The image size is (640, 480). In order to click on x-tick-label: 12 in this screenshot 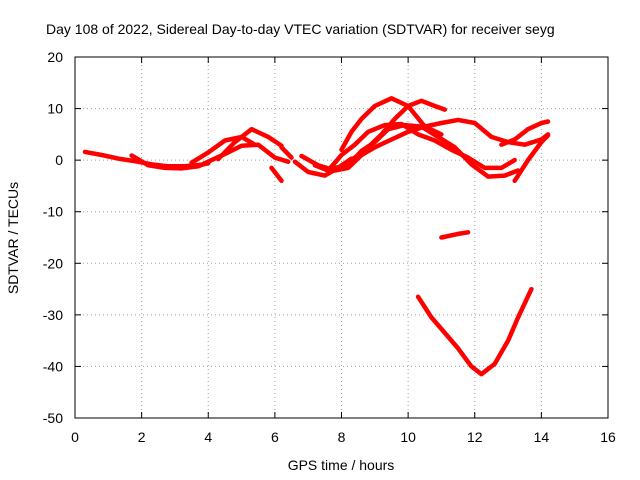, I will do `click(475, 437)`.